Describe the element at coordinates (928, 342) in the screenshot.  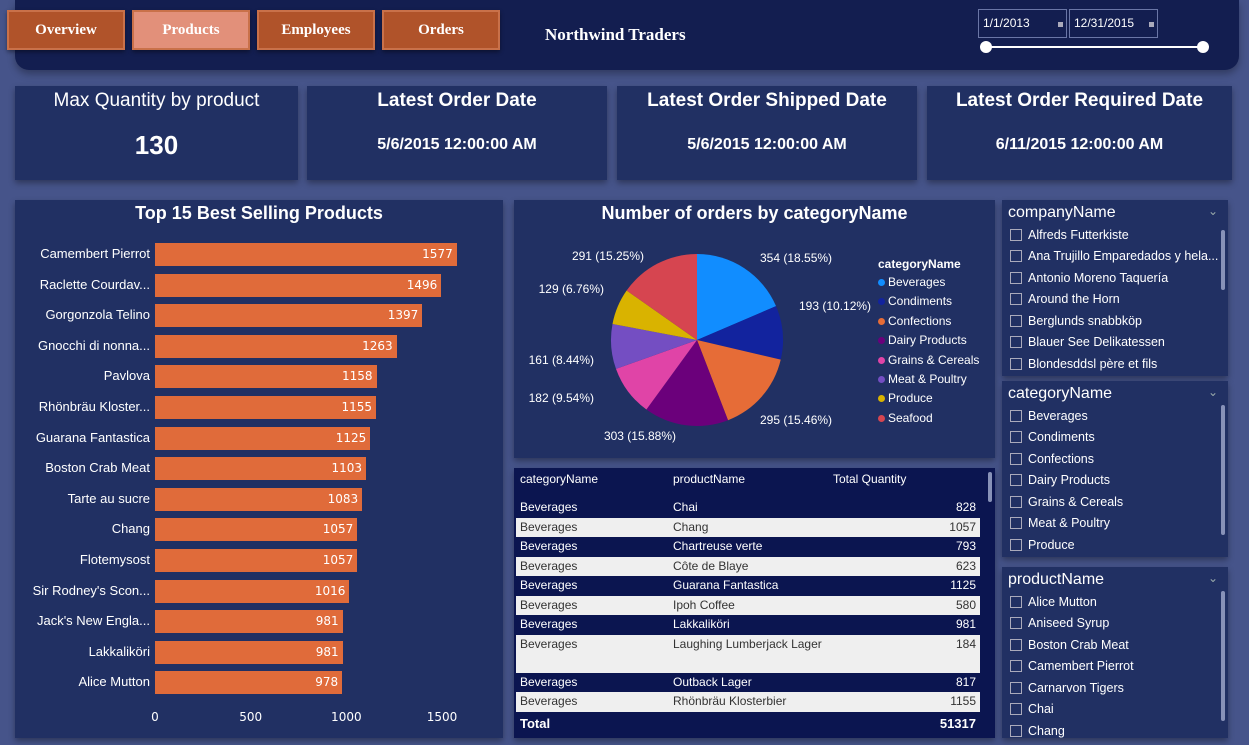
I see `legend-item: Dairy Products` at that location.